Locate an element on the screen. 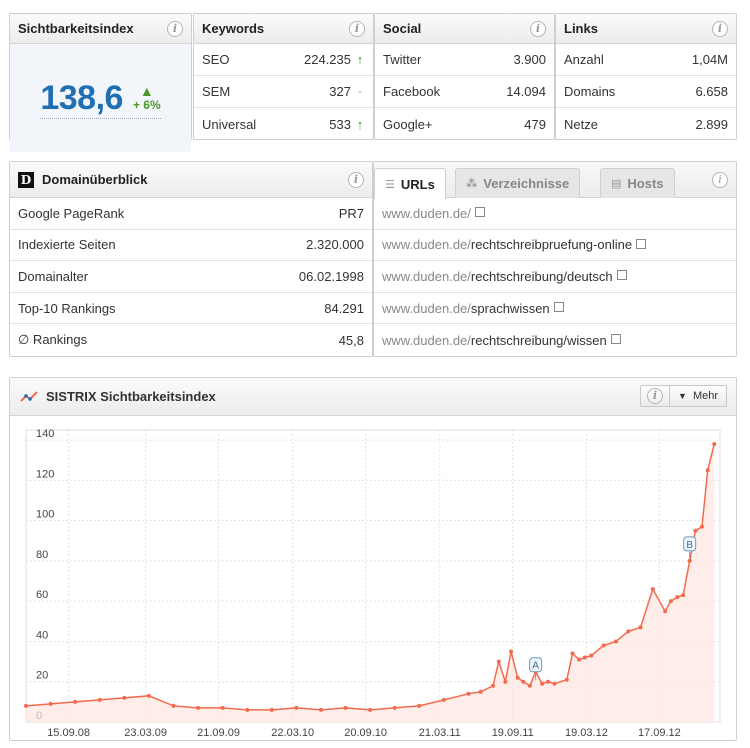 This screenshot has width=750, height=748. metric-row: SEO 224.235 ↑ is located at coordinates (283, 60).